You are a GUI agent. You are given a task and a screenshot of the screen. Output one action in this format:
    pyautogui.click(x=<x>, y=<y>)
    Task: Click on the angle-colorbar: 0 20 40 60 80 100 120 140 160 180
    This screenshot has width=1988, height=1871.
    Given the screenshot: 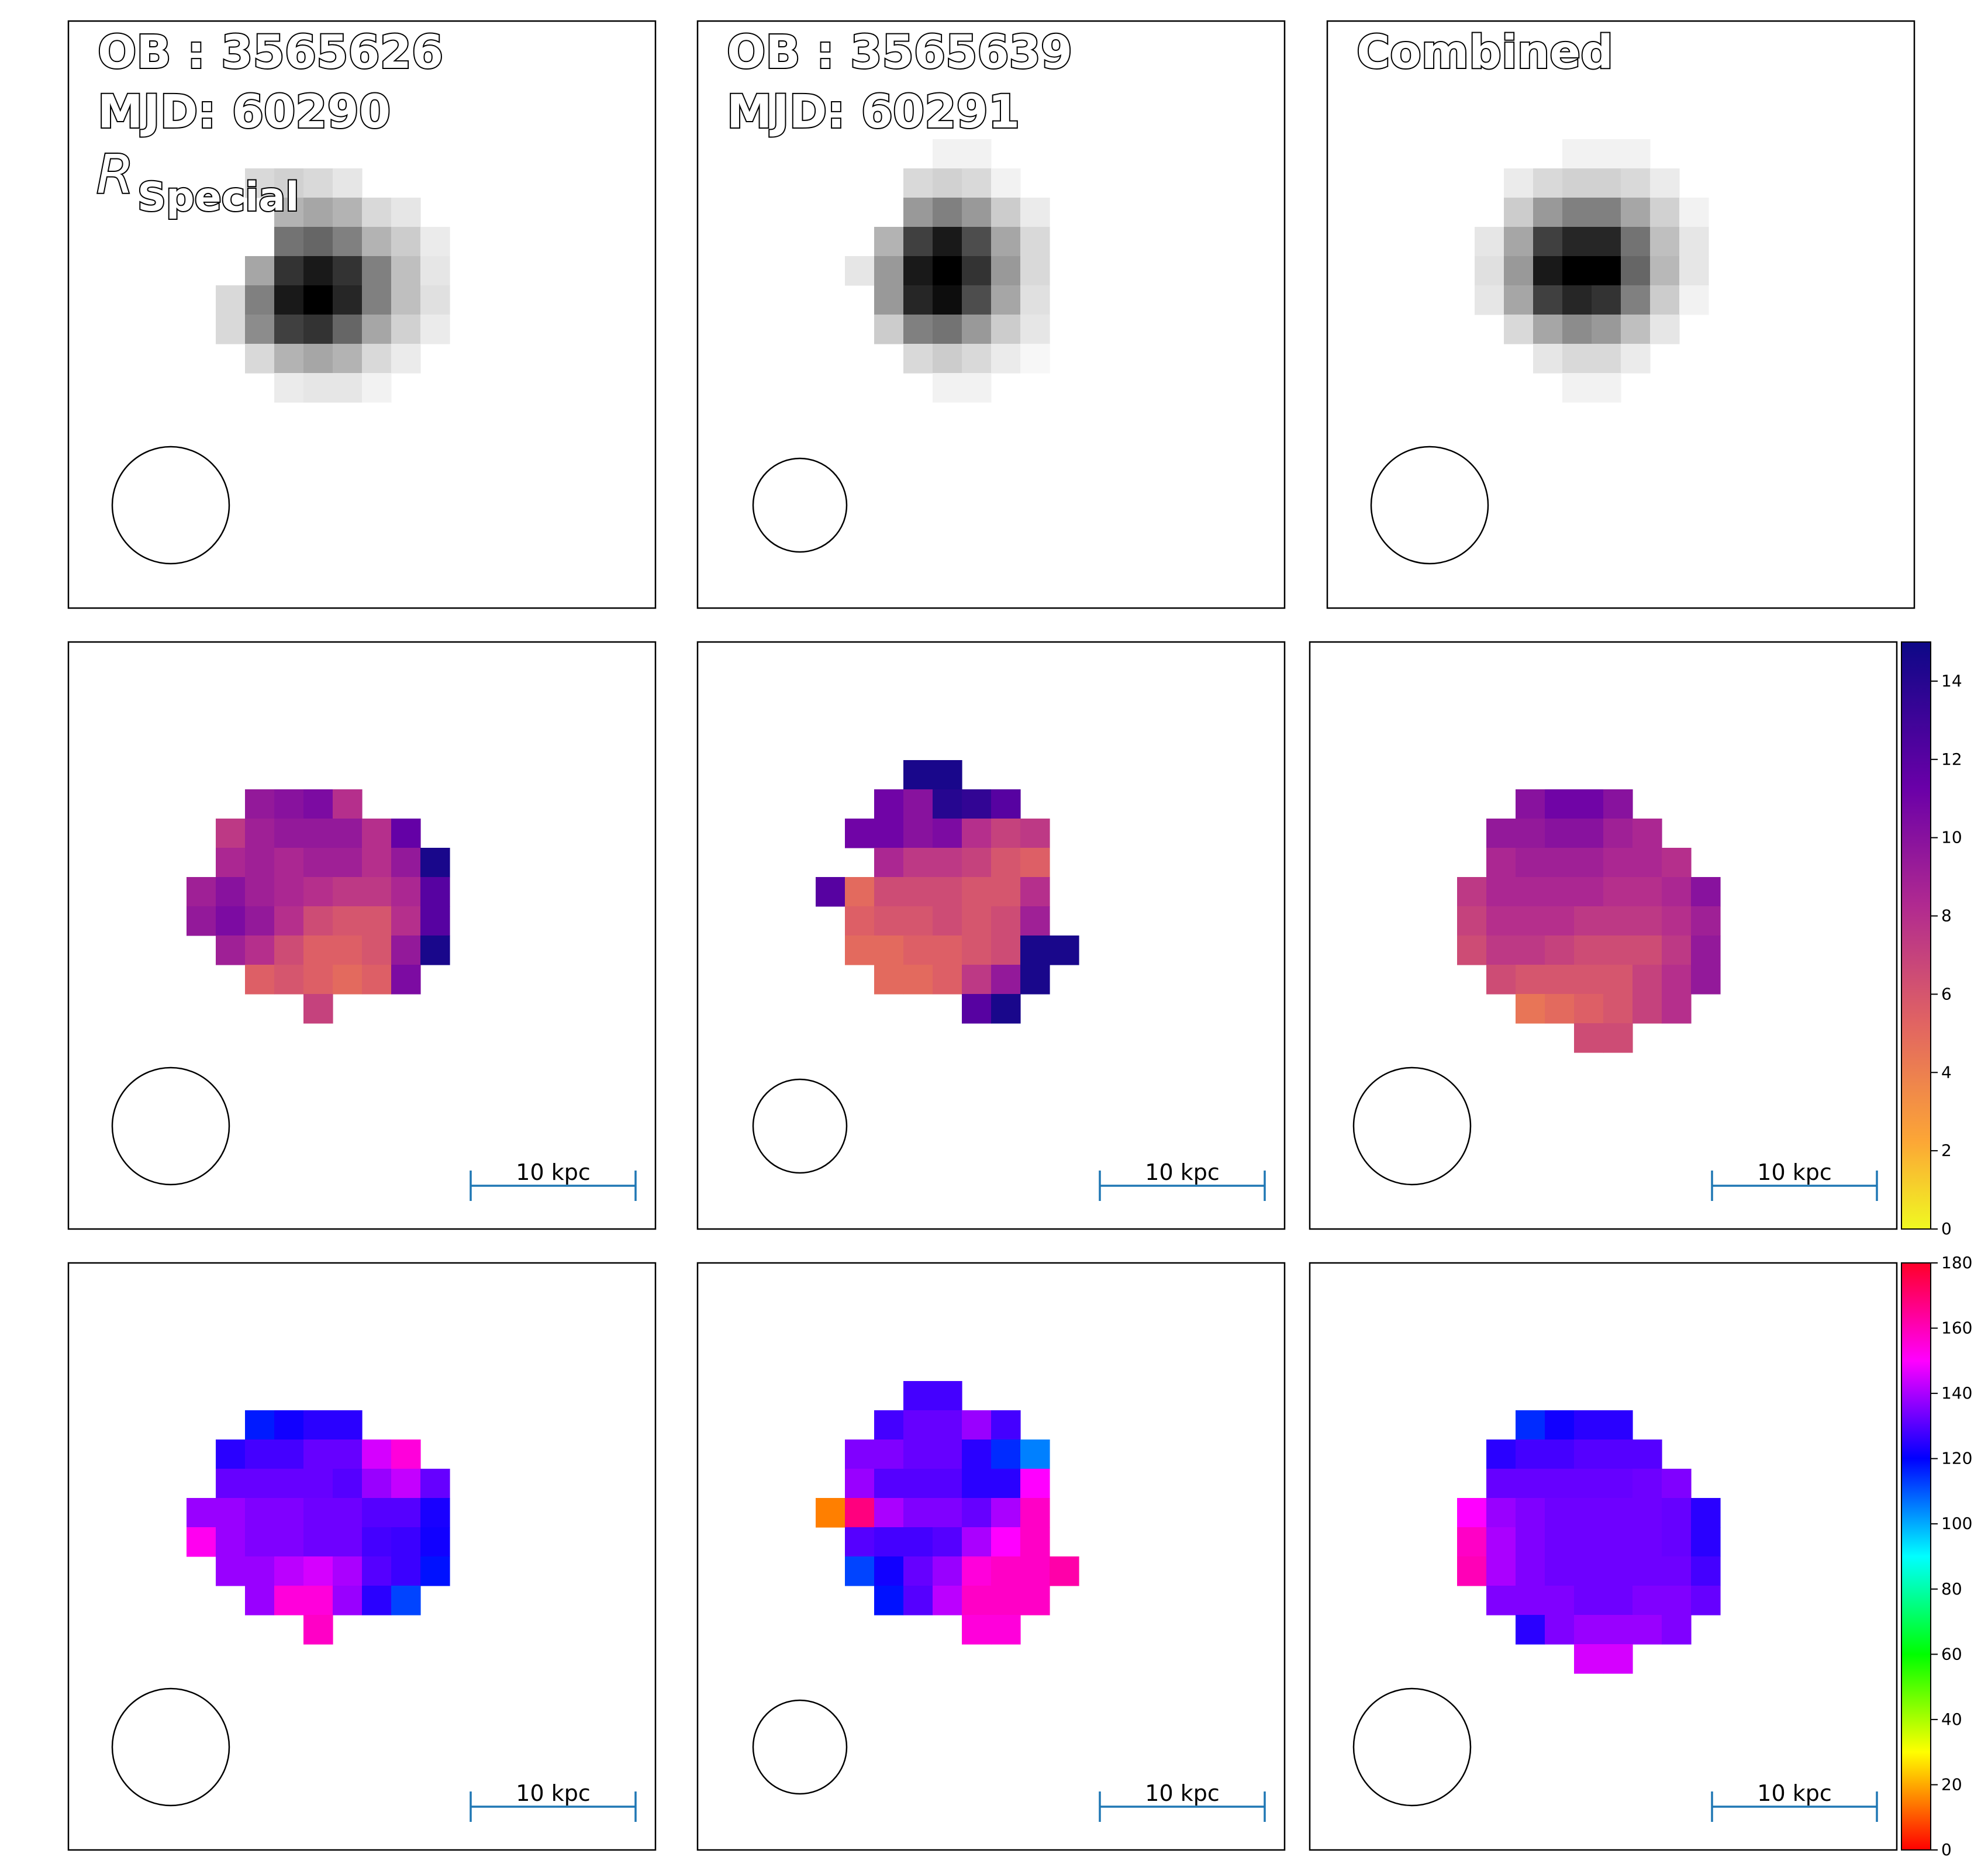 What is the action you would take?
    pyautogui.click(x=1937, y=1556)
    